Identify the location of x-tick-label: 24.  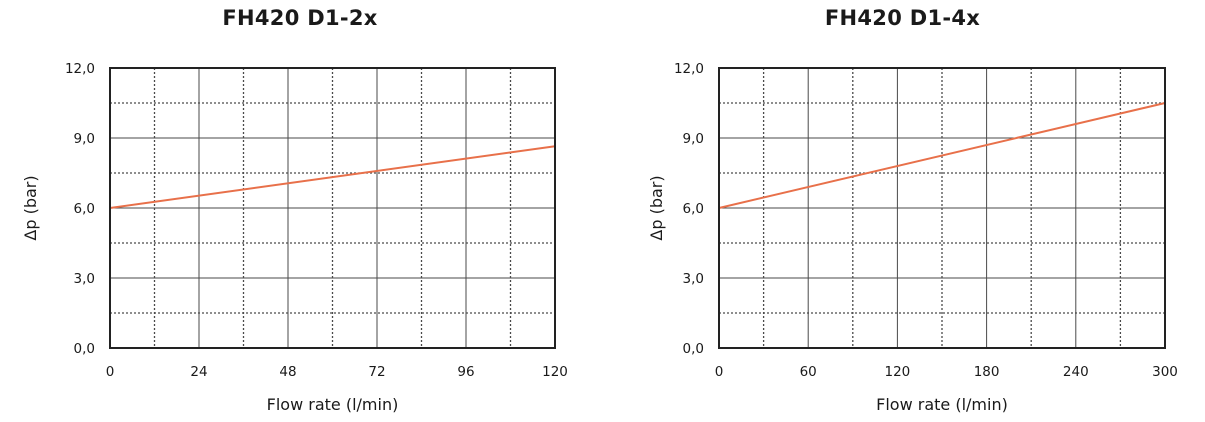
(198, 372).